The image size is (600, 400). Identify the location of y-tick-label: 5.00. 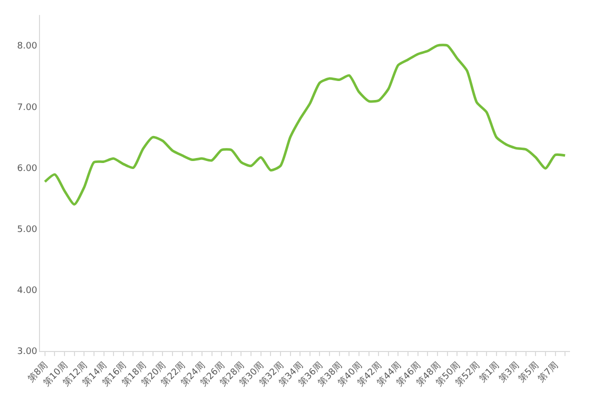
(27, 229).